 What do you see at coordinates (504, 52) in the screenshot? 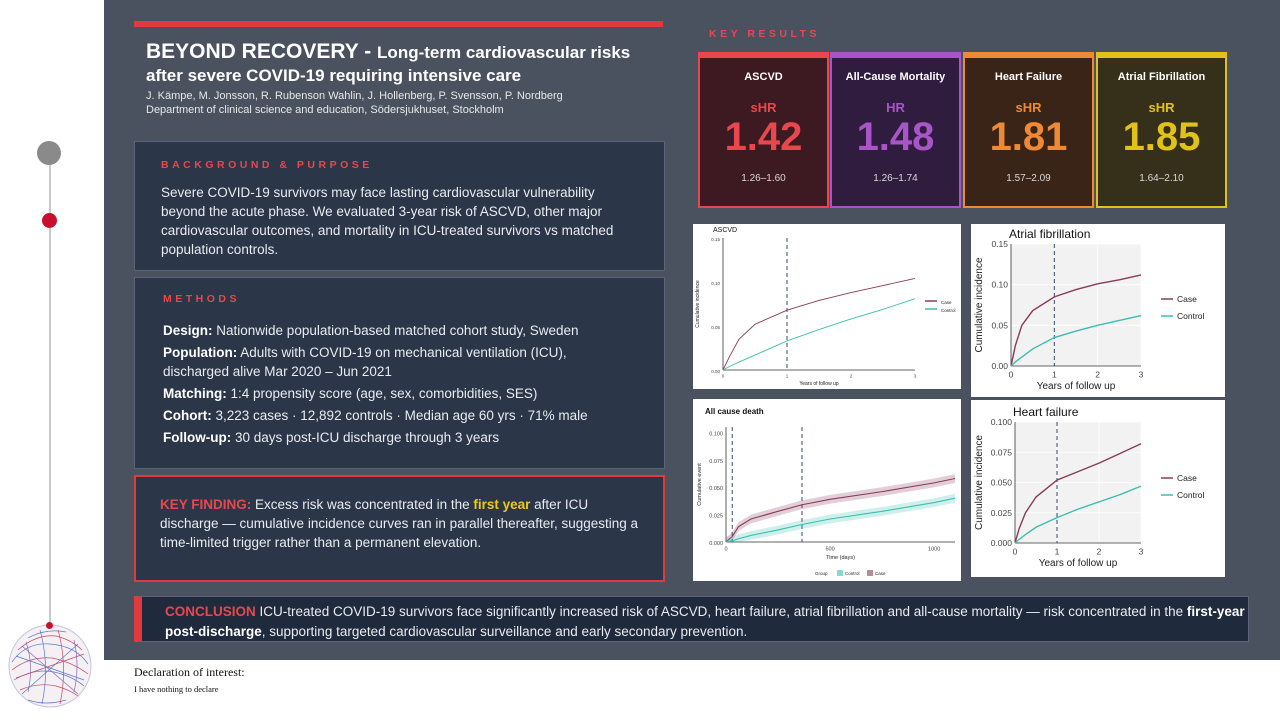
I see `poster-subtitle: Long-term cardiovascular risks` at bounding box center [504, 52].